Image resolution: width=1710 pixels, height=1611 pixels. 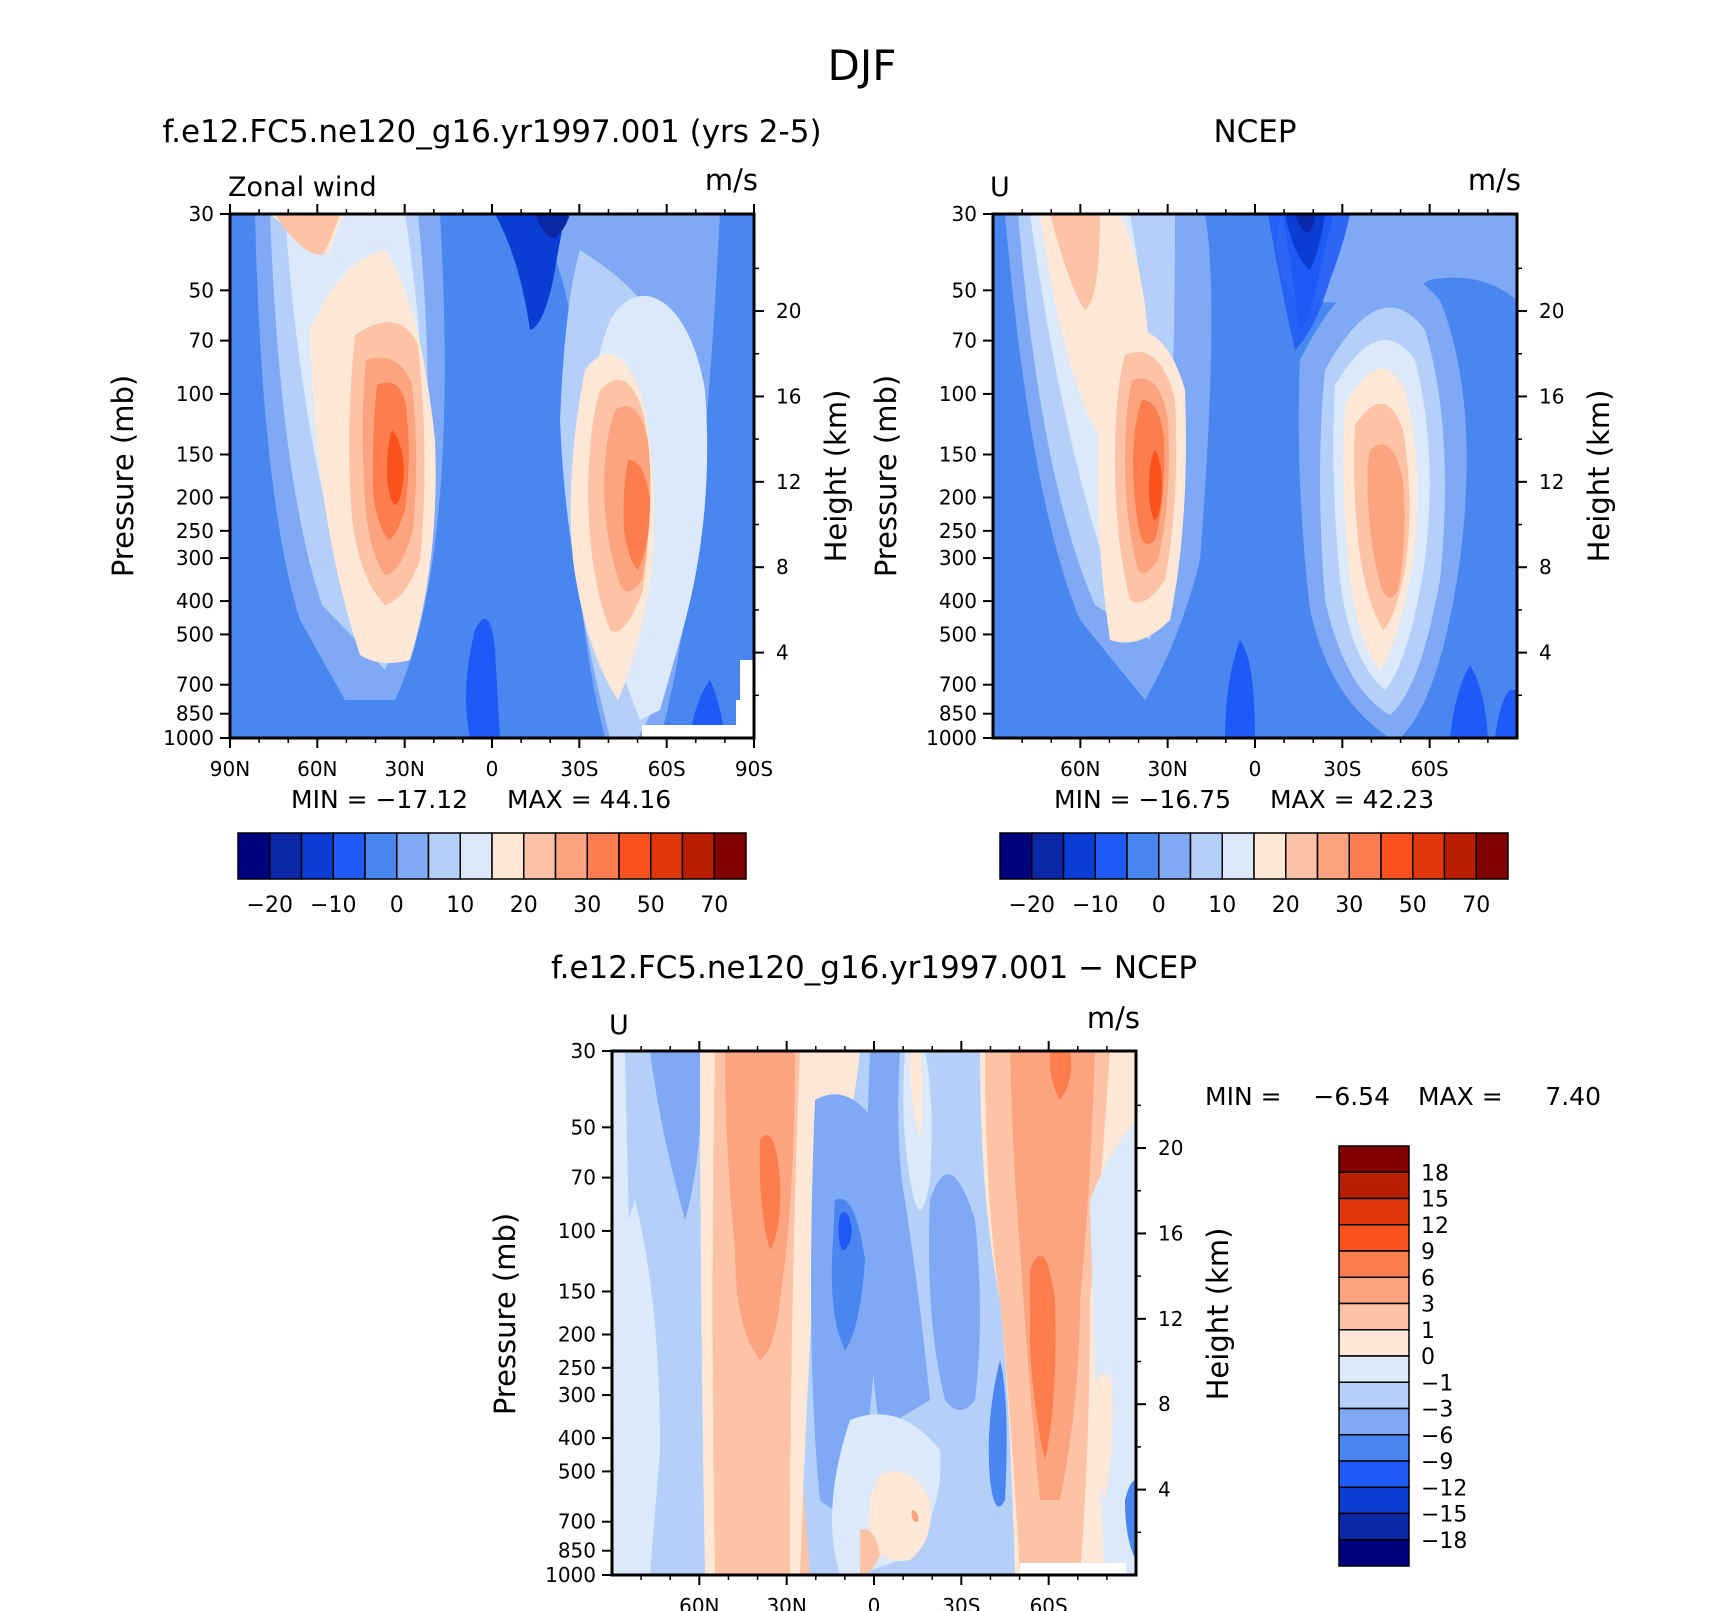 I want to click on colorbar-label: −3, so click(x=1437, y=1410).